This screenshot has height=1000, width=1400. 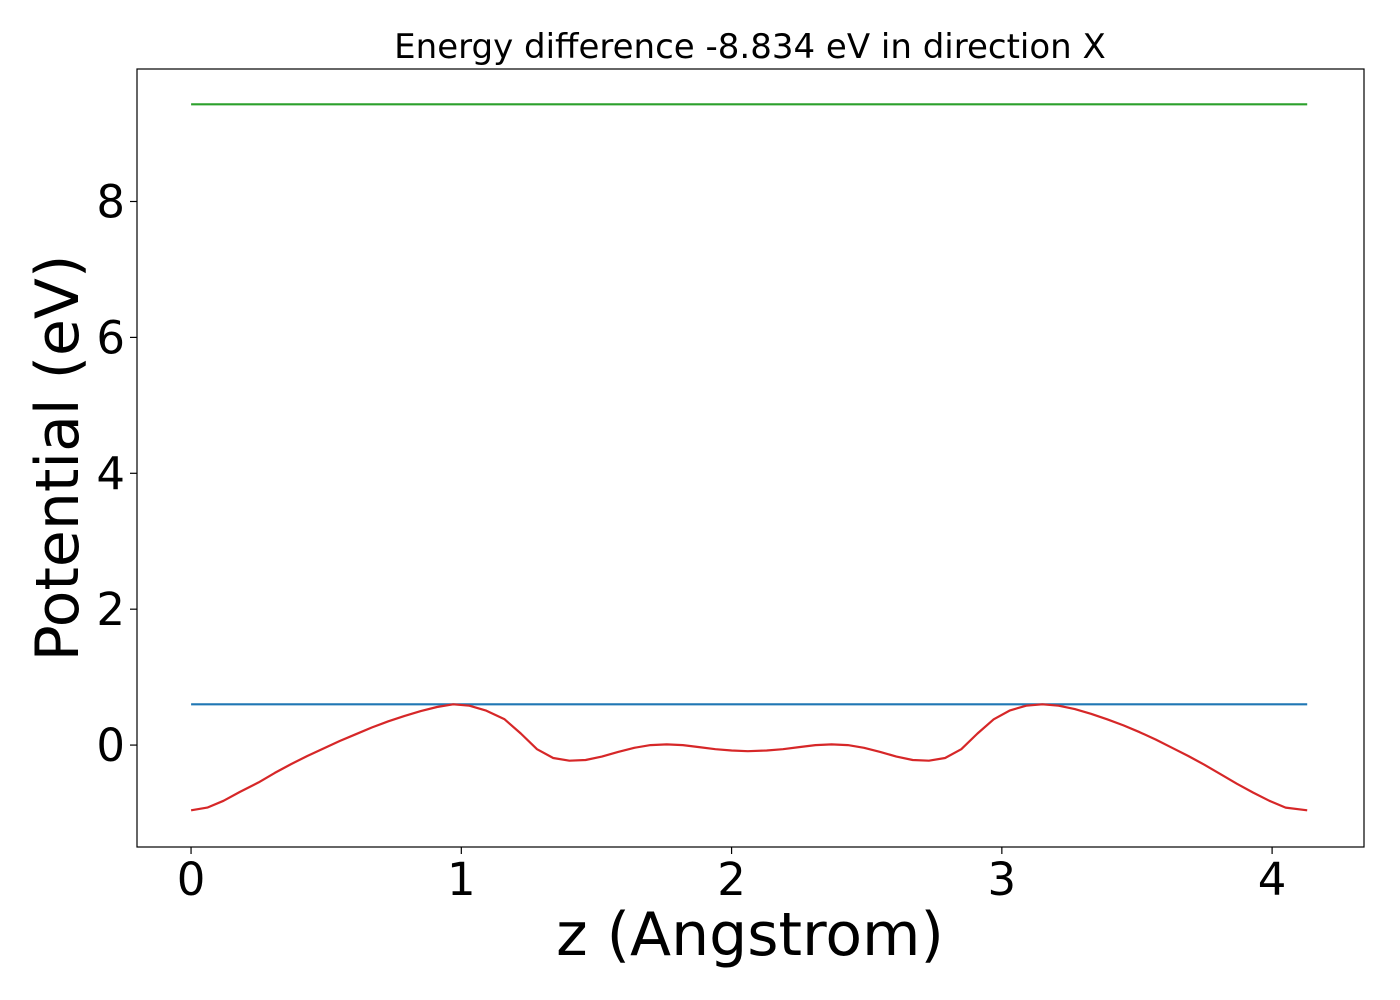 I want to click on y-tick-label: 2, so click(x=110, y=609).